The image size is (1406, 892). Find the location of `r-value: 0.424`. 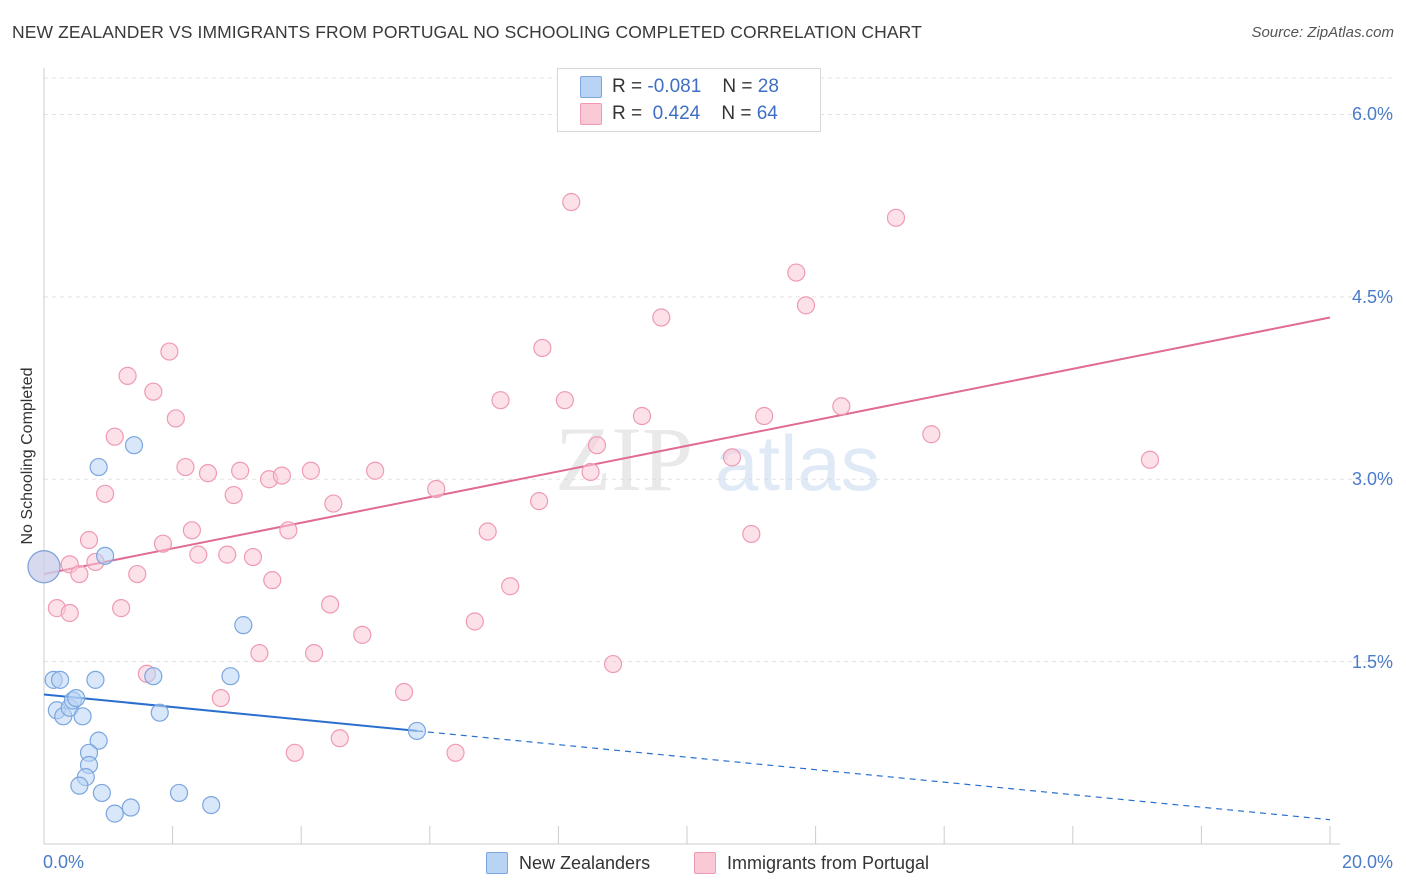

r-value: 0.424 is located at coordinates (676, 113).